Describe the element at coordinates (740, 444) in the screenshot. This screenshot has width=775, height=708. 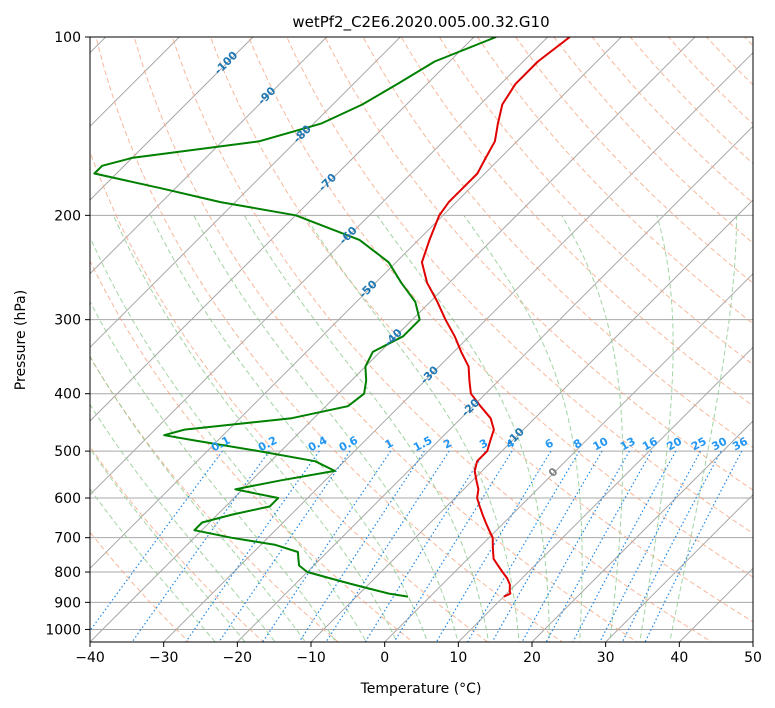
I see `mixing-ratio-label: 36` at that location.